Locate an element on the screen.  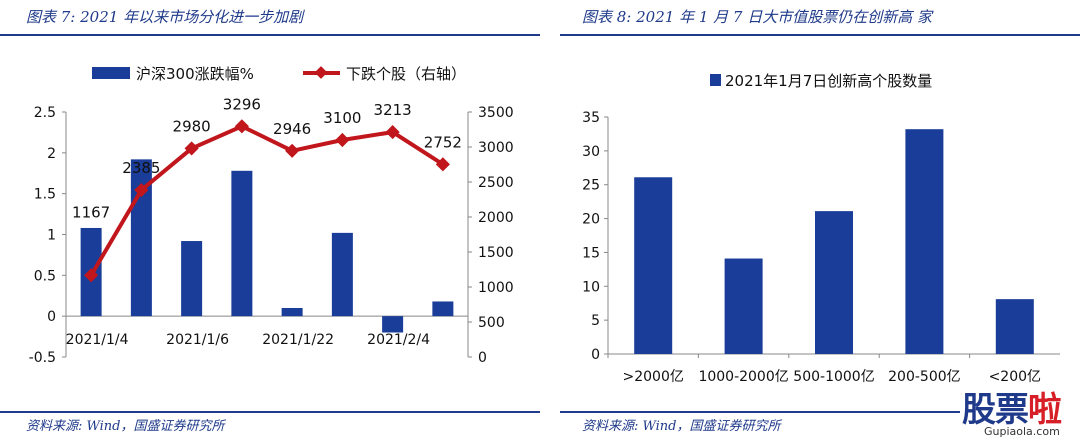
legend-line-marker is located at coordinates (321, 72).